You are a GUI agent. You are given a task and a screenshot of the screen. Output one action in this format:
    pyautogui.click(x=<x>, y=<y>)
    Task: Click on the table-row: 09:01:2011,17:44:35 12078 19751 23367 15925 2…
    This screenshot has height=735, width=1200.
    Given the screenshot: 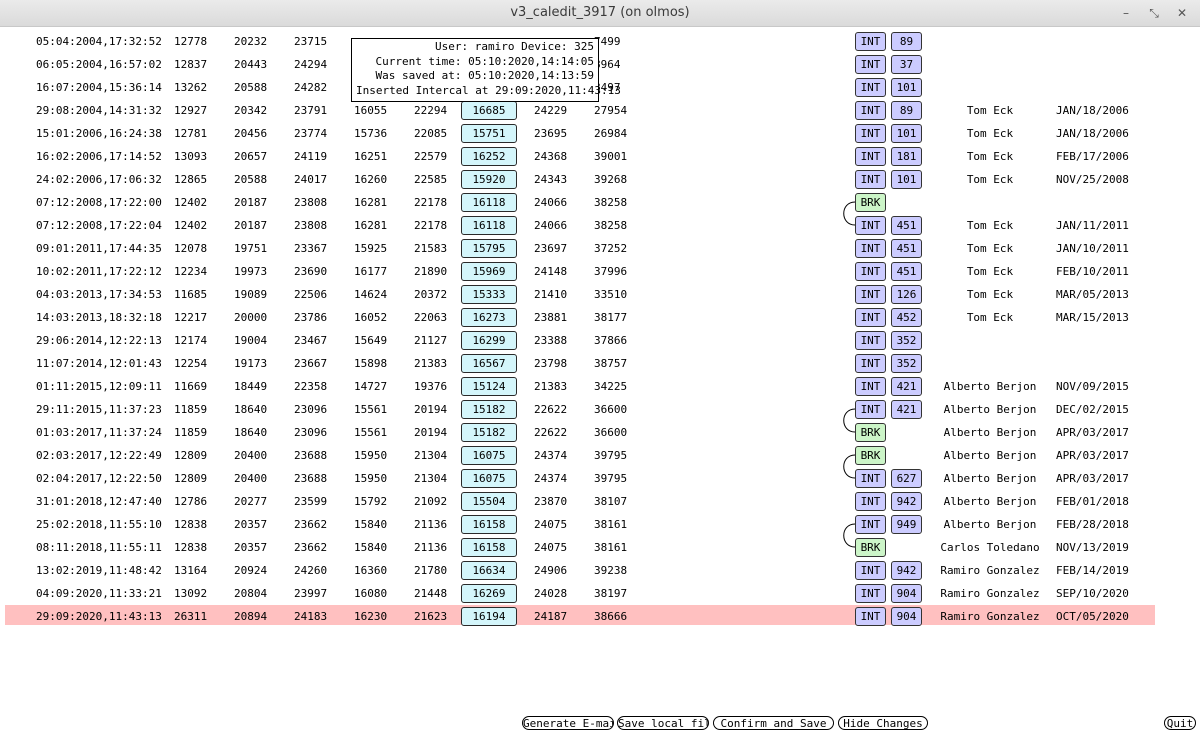 What is the action you would take?
    pyautogui.click(x=600, y=248)
    